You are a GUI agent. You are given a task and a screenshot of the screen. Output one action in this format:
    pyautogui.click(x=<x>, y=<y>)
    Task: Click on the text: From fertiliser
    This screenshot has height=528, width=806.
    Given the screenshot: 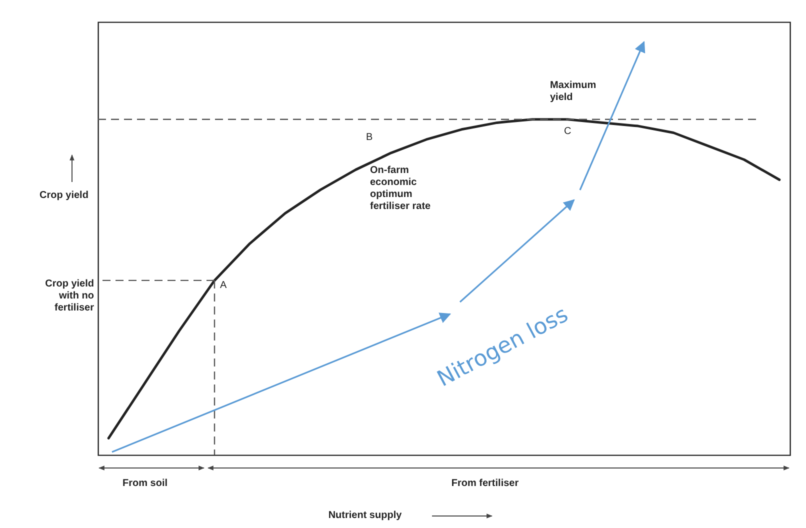 What is the action you would take?
    pyautogui.click(x=485, y=483)
    